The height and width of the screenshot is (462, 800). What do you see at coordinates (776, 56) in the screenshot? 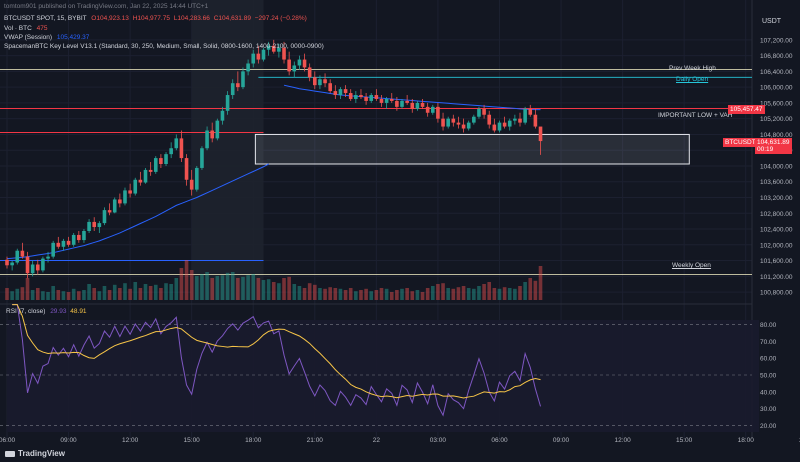
I see `price-tick-label: 106,800.00` at bounding box center [776, 56].